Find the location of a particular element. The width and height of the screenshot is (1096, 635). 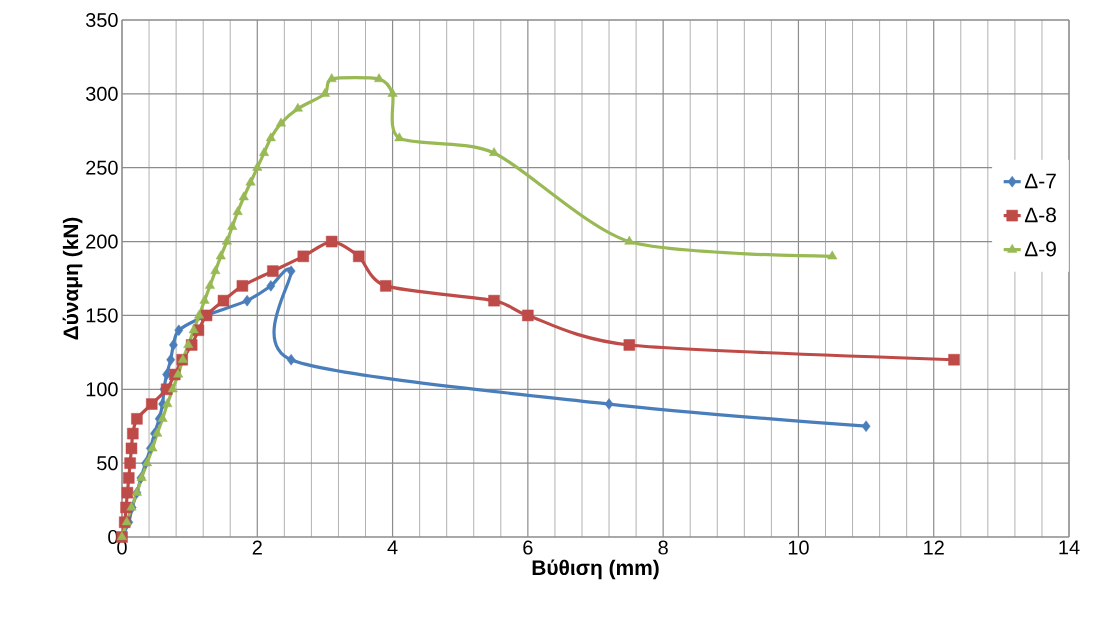

x-tick-label: 2 is located at coordinates (257, 547).